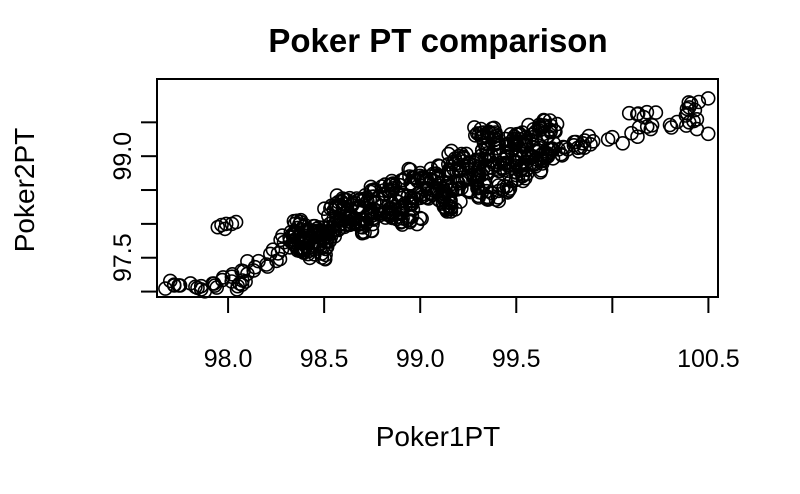  What do you see at coordinates (123, 156) in the screenshot?
I see `y-tick-label: 99.0` at bounding box center [123, 156].